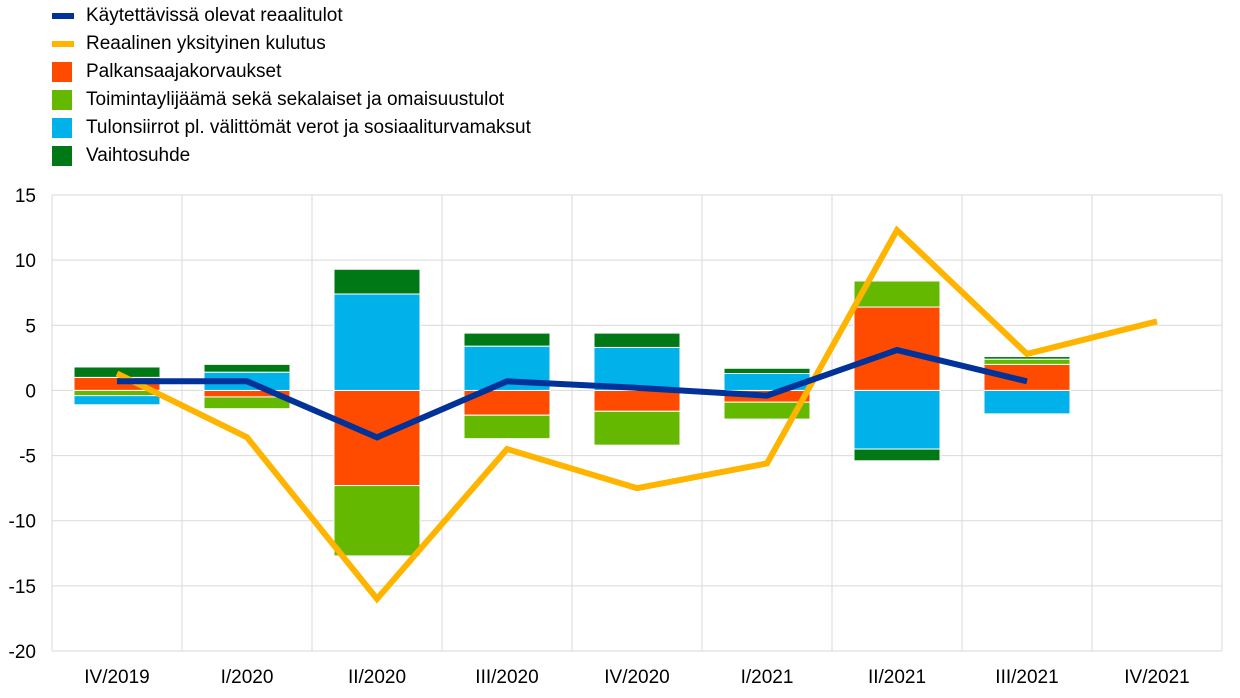 The height and width of the screenshot is (698, 1240). Describe the element at coordinates (291, 156) in the screenshot. I see `legend-item-terms-of-trade: Vaihtosuhde` at that location.